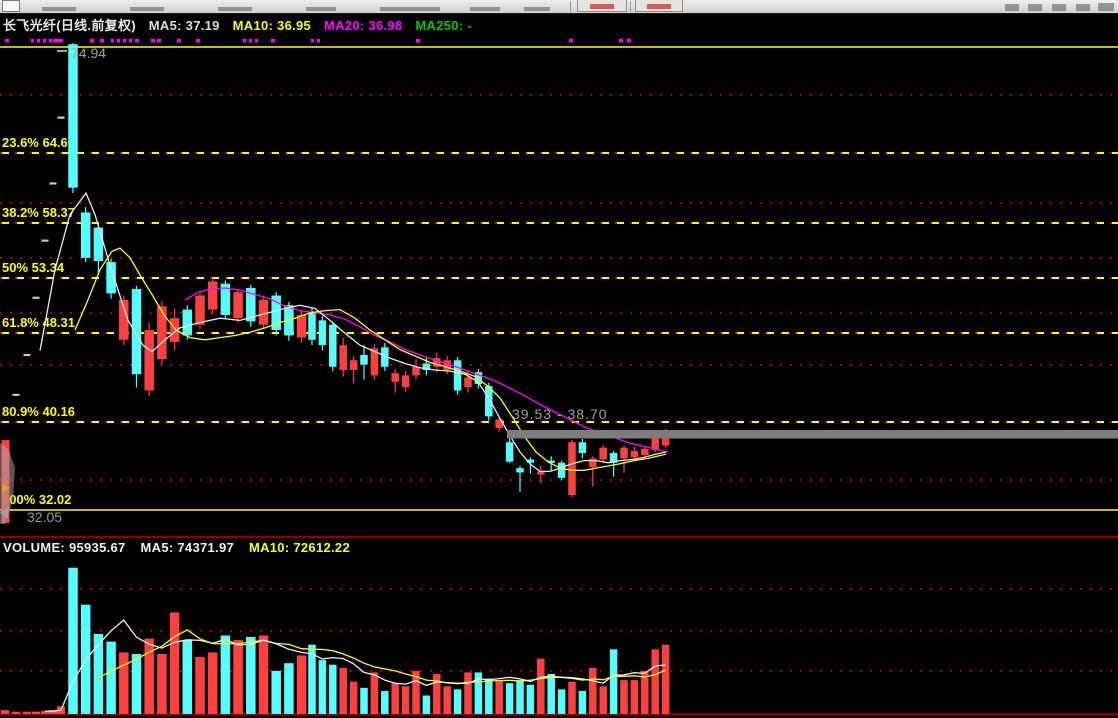  What do you see at coordinates (443, 25) in the screenshot?
I see `ma250-readout: MA250: -` at bounding box center [443, 25].